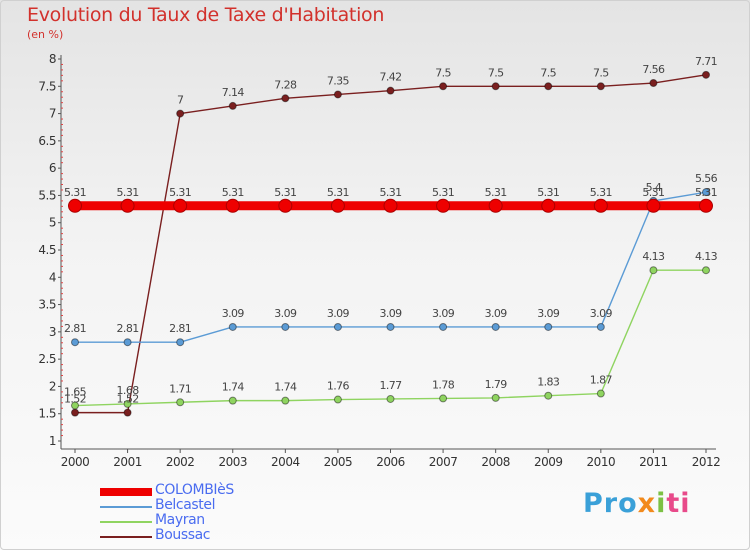 The height and width of the screenshot is (550, 750). What do you see at coordinates (601, 462) in the screenshot?
I see `x-tick-label: 2010` at bounding box center [601, 462].